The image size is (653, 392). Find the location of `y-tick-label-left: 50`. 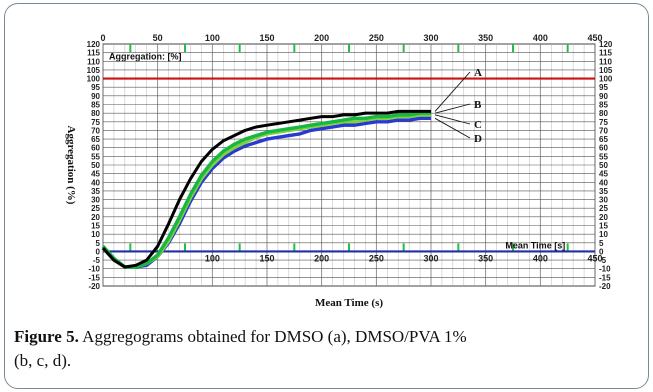

y-tick-label-left: 50 is located at coordinates (95, 165).